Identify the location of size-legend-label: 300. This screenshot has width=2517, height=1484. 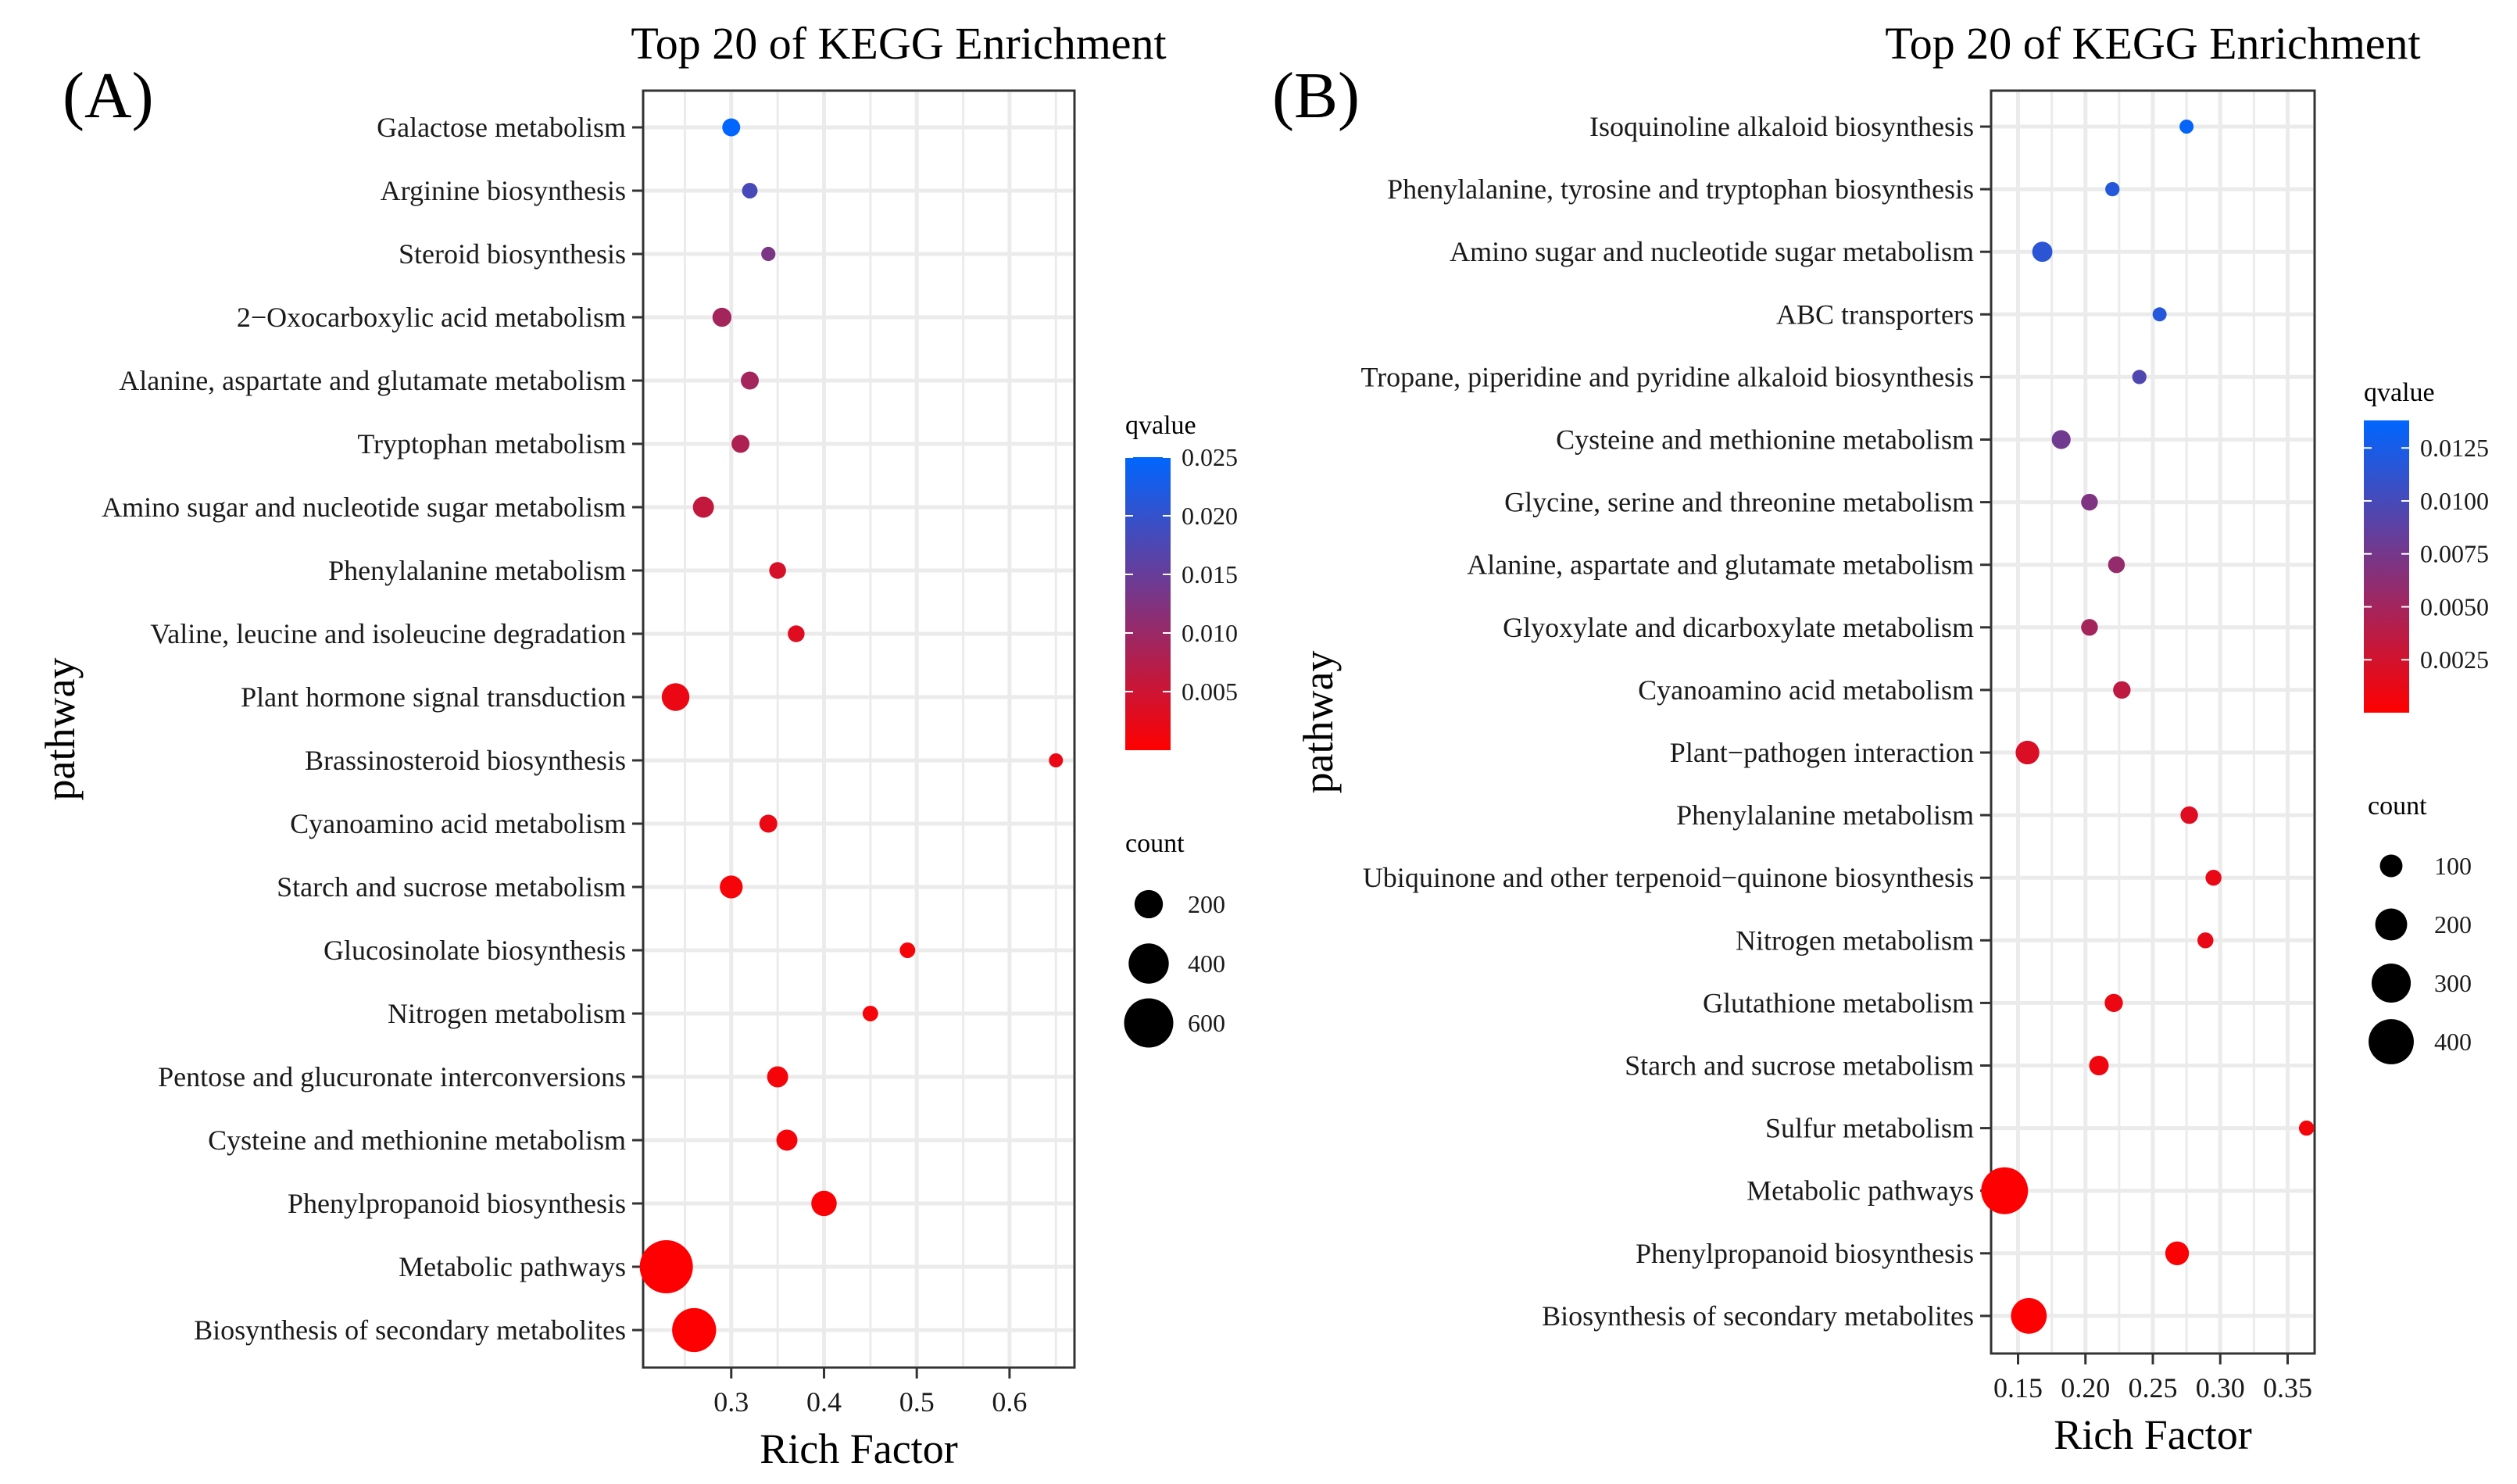
(2453, 983).